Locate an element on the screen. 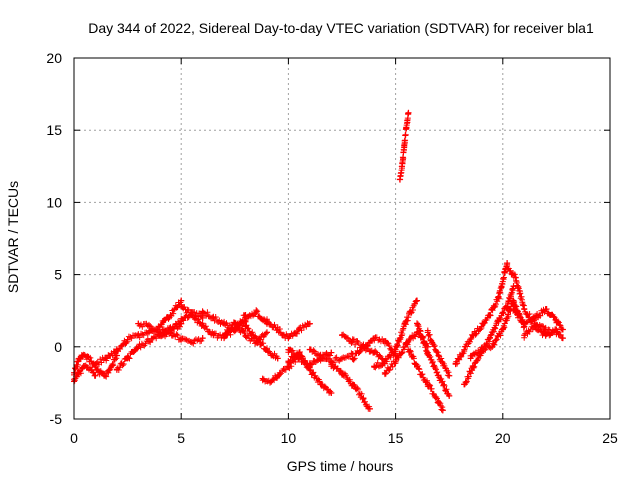 This screenshot has height=480, width=640. series-track-6-9h is located at coordinates (234, 320).